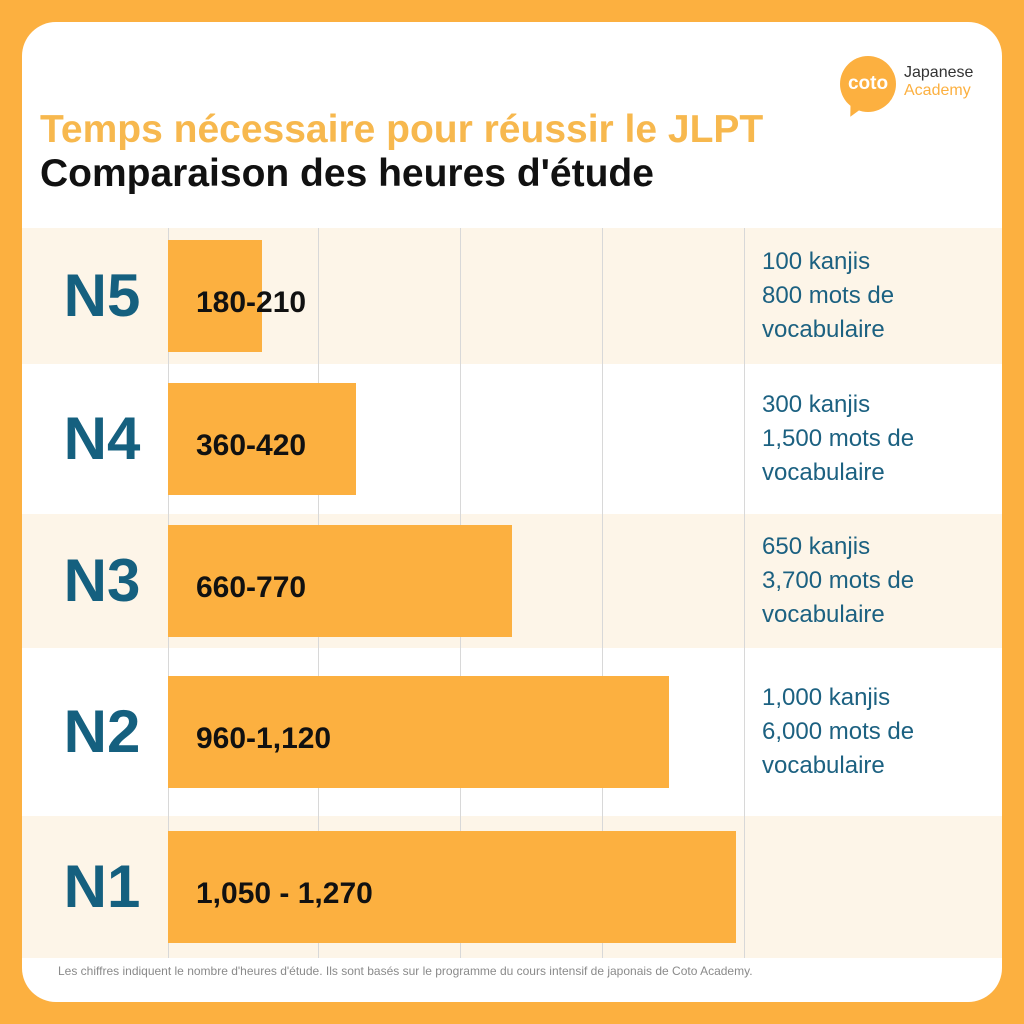  I want to click on bar-n5, so click(215, 296).